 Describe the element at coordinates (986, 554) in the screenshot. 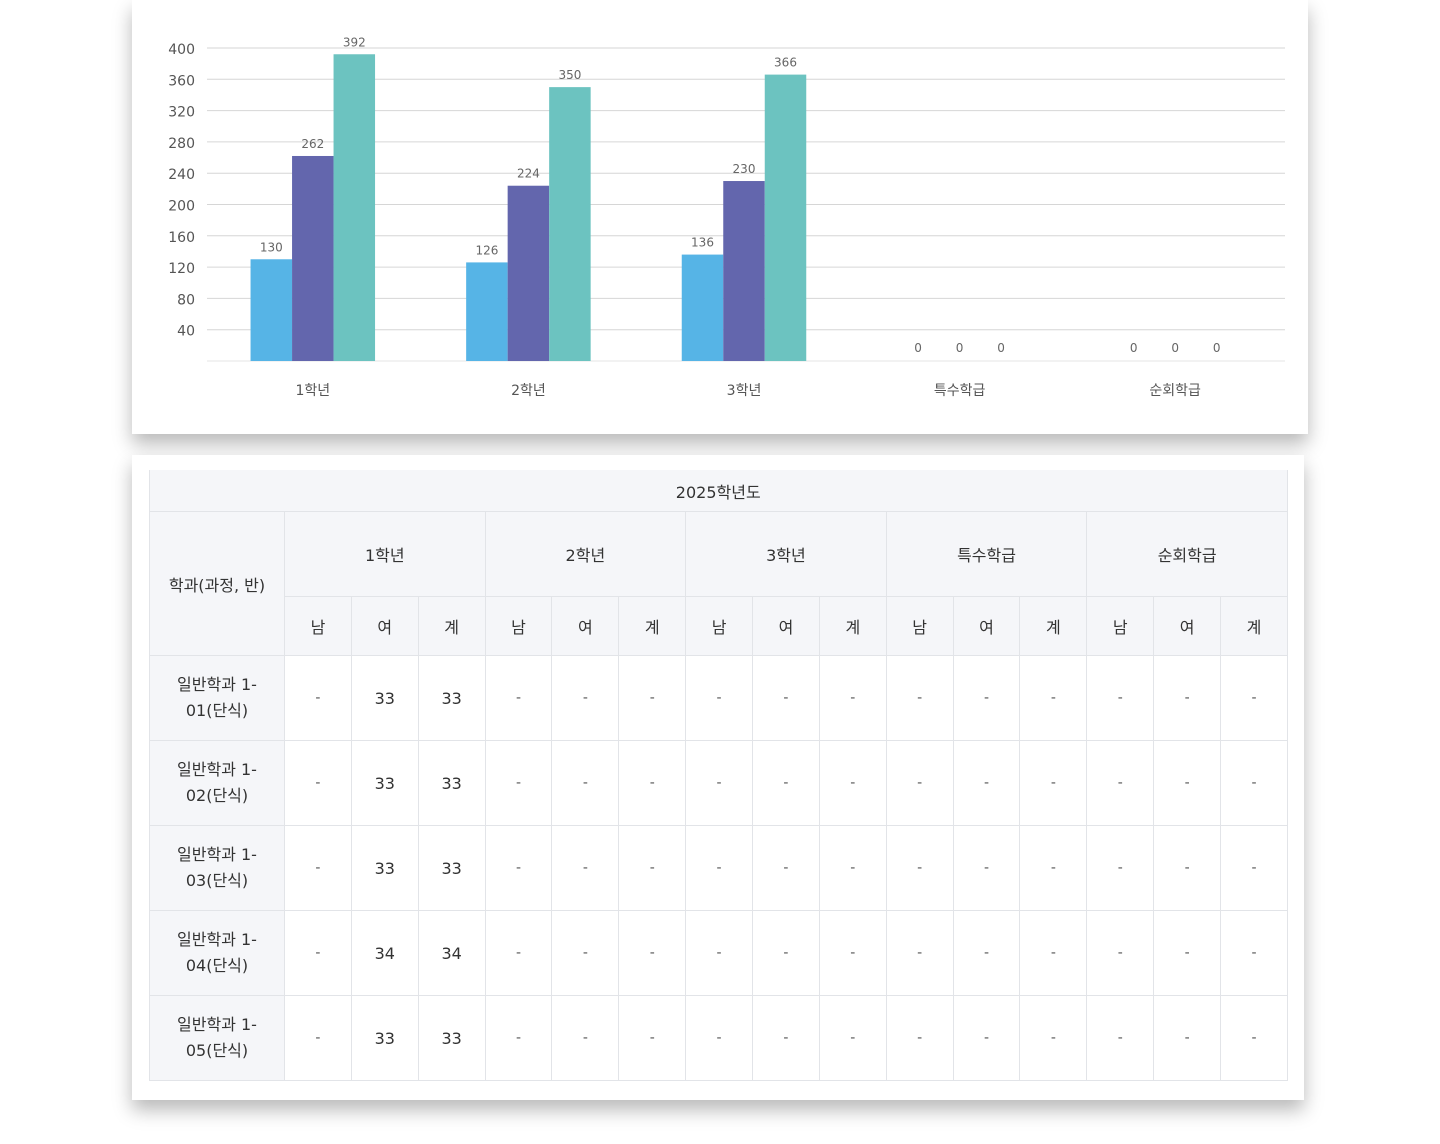

I see `grade-header: 특수학급` at that location.